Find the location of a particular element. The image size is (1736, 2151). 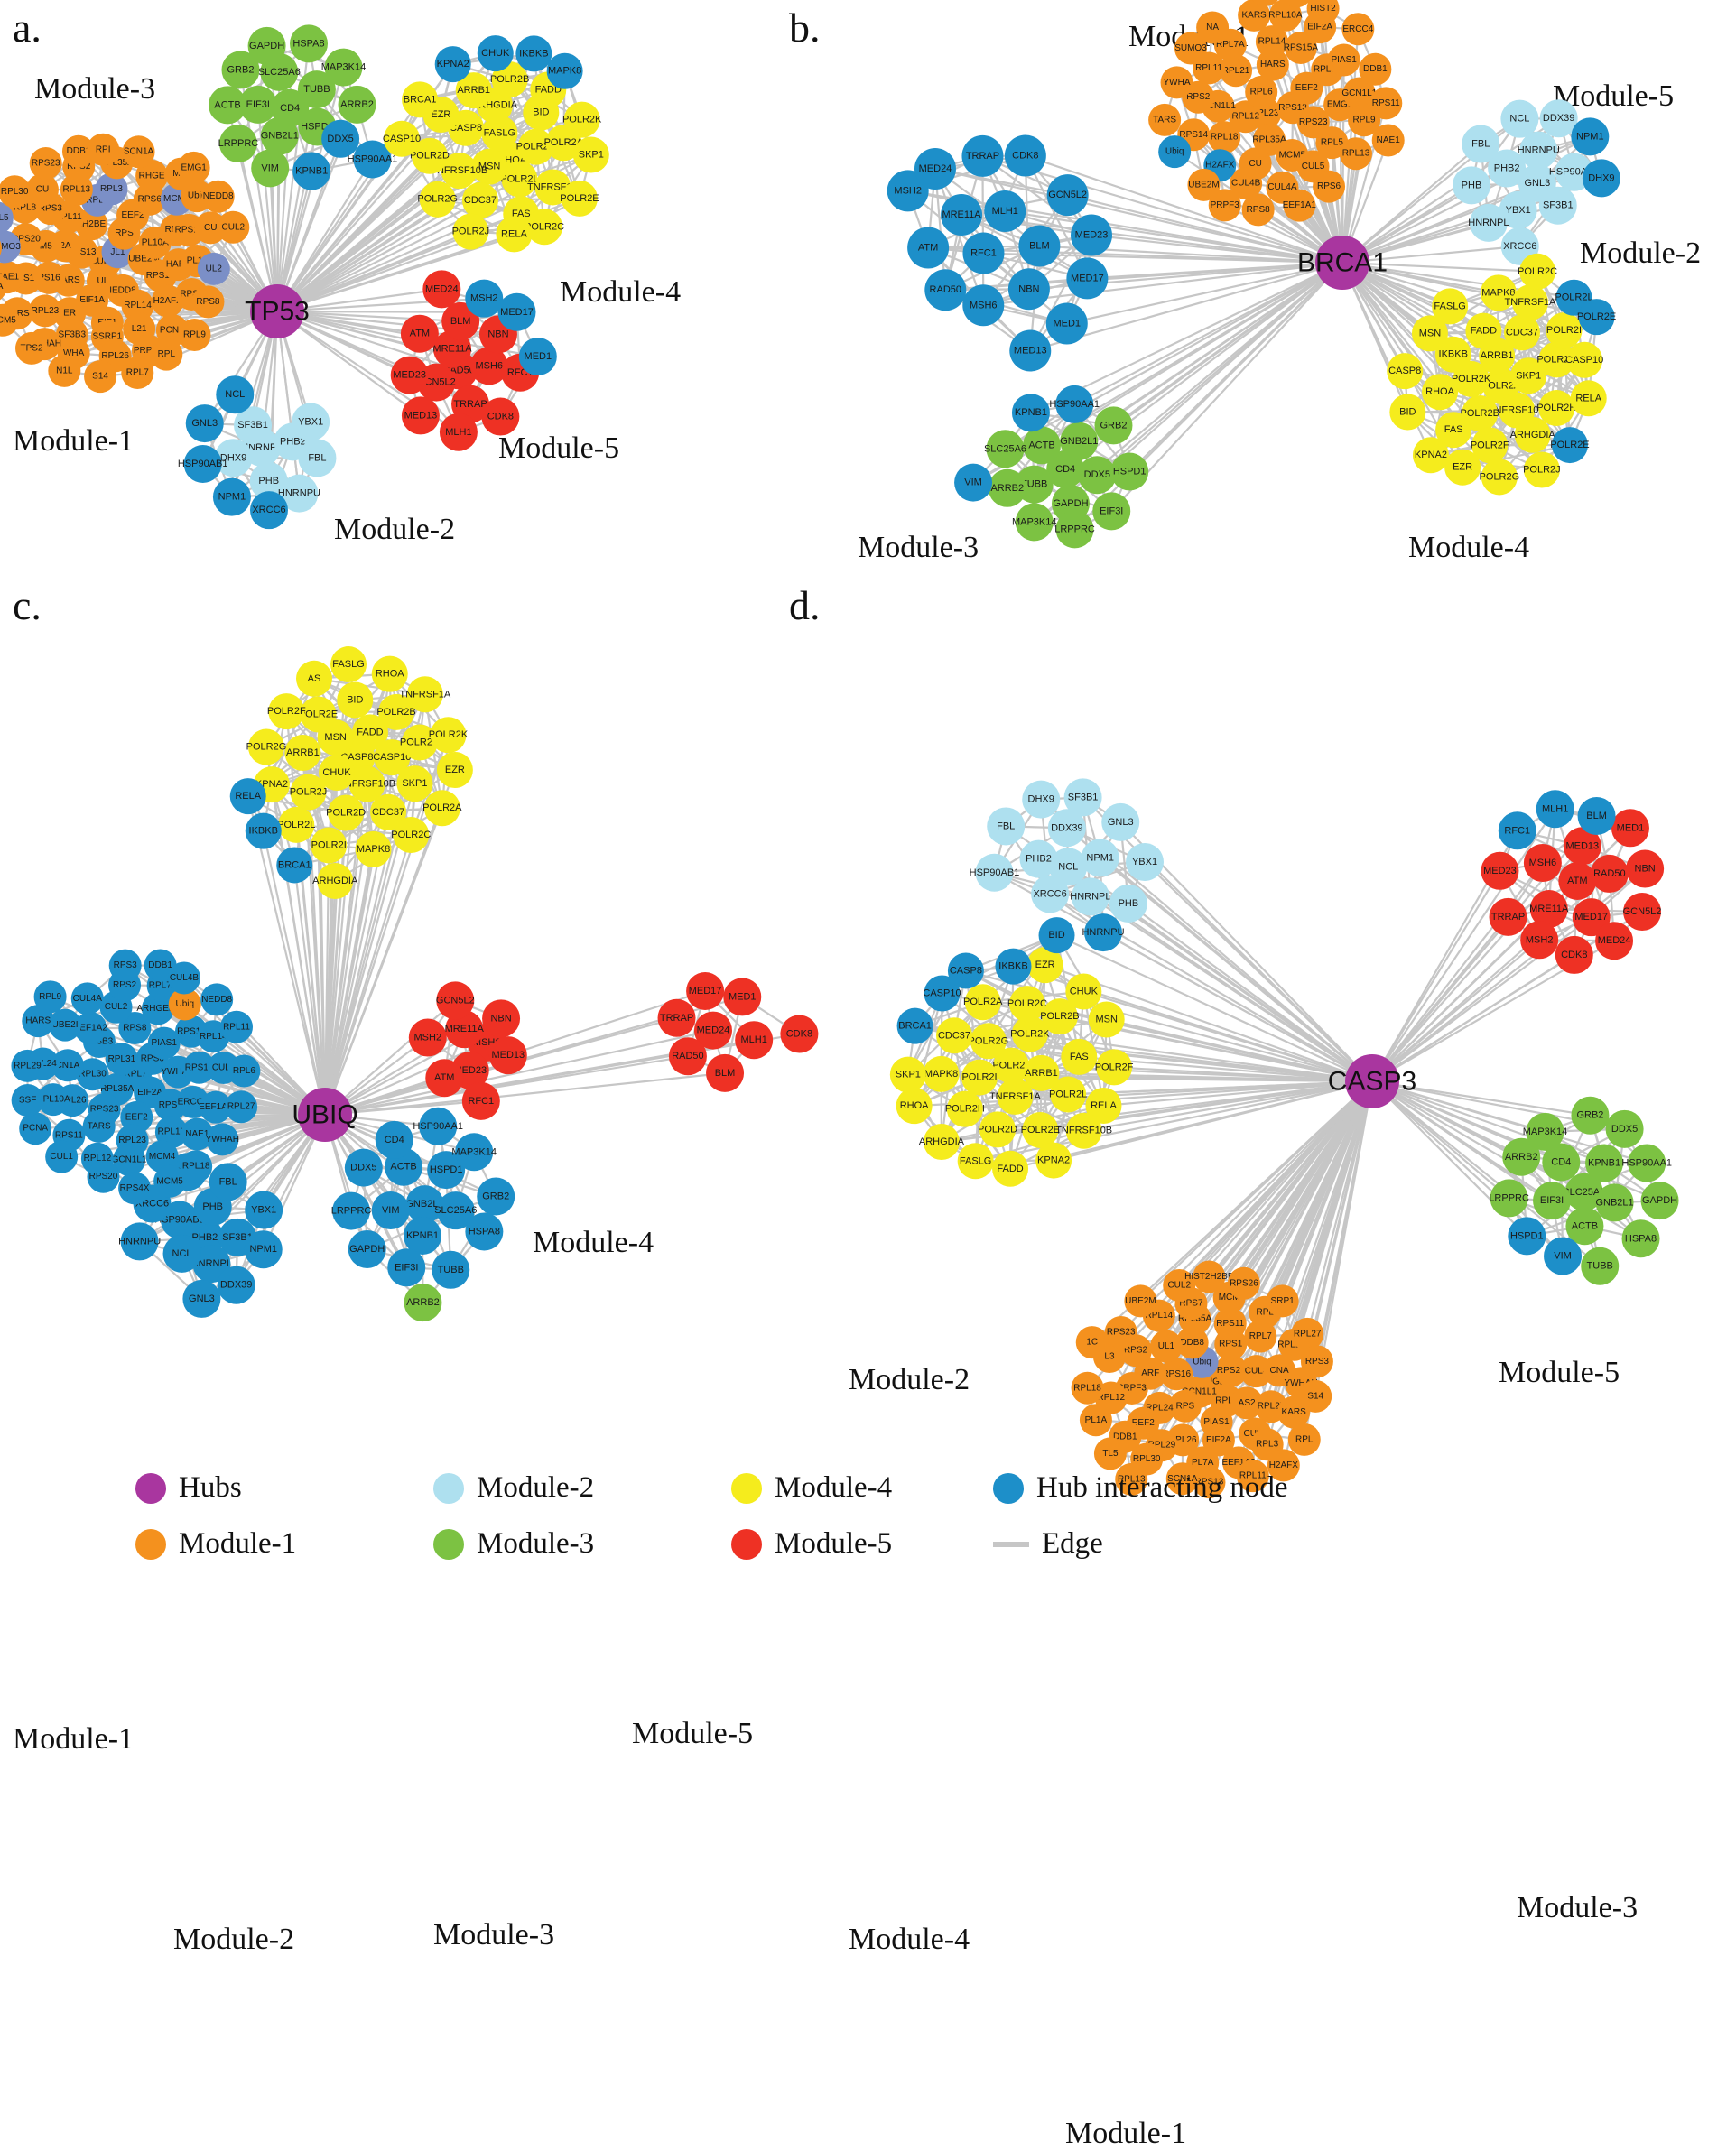

panel-a-module1-node-RPS23: RPS23 is located at coordinates (46, 163).